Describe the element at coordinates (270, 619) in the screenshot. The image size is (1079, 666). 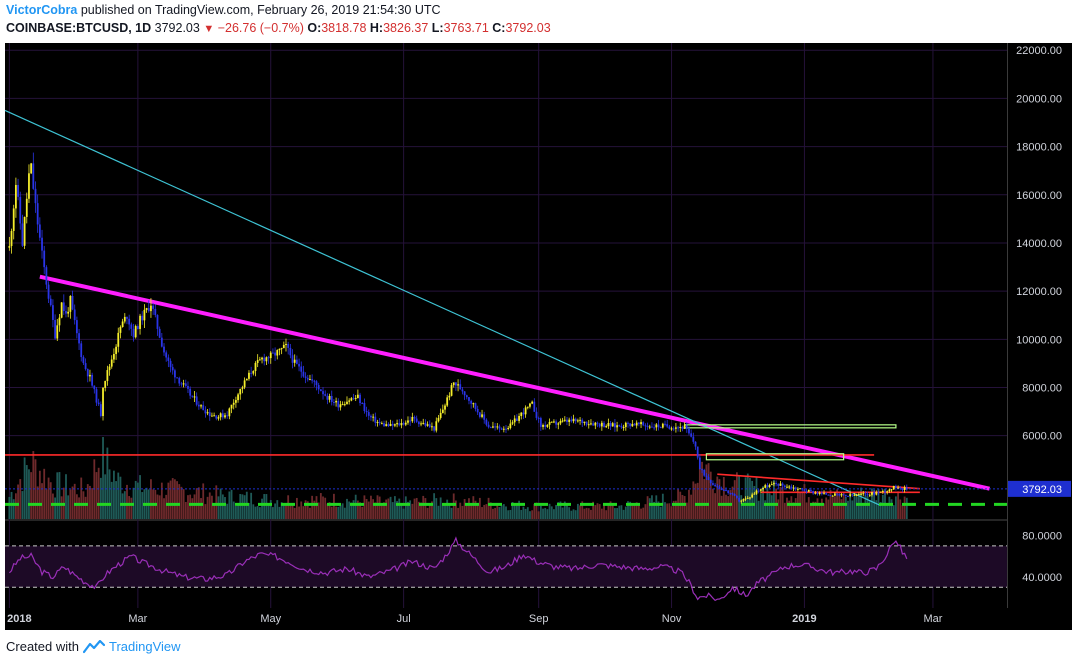
I see `time-tick-label: May` at that location.